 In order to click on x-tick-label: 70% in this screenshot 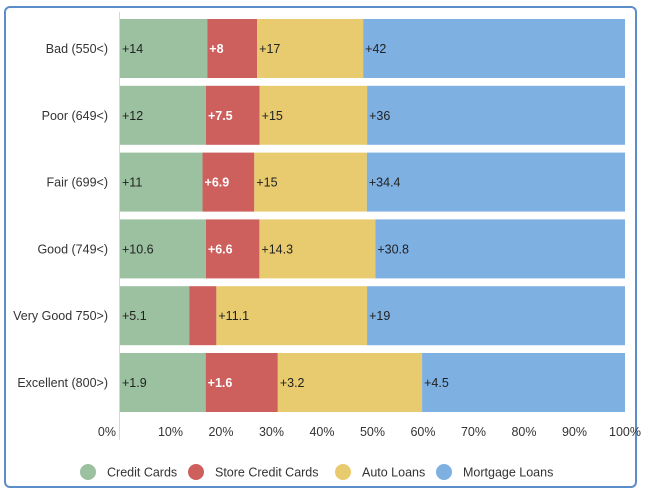, I will do `click(473, 432)`.